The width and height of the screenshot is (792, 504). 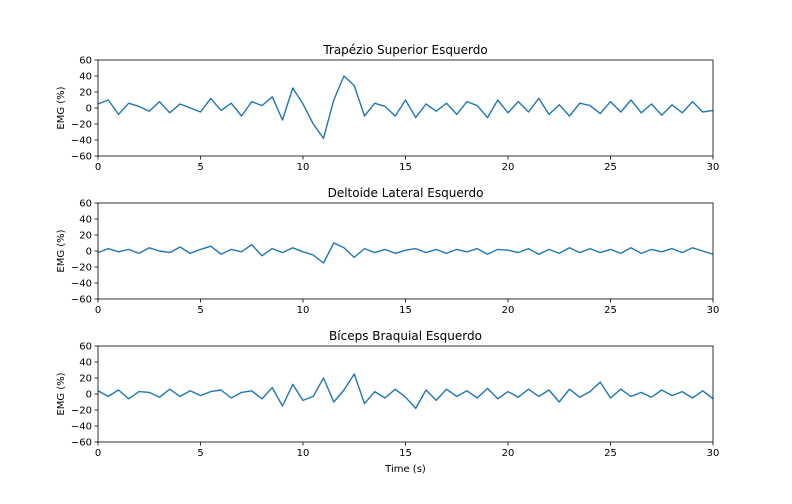 I want to click on chart-title: Trapézio Superior Esquerdo, so click(x=404, y=50).